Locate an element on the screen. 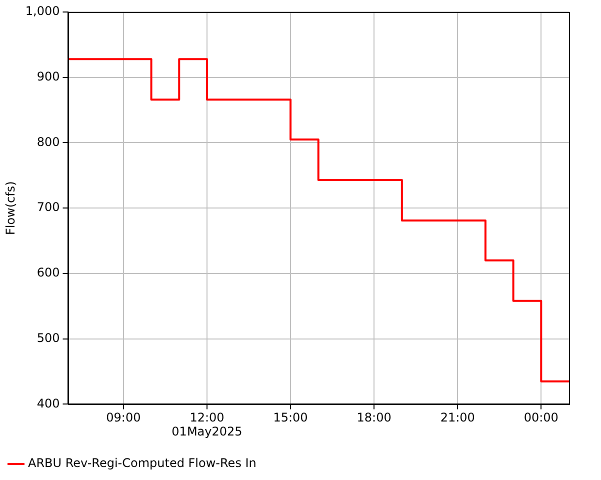 The height and width of the screenshot is (480, 601). x-tick-label: 21:00 is located at coordinates (457, 417).